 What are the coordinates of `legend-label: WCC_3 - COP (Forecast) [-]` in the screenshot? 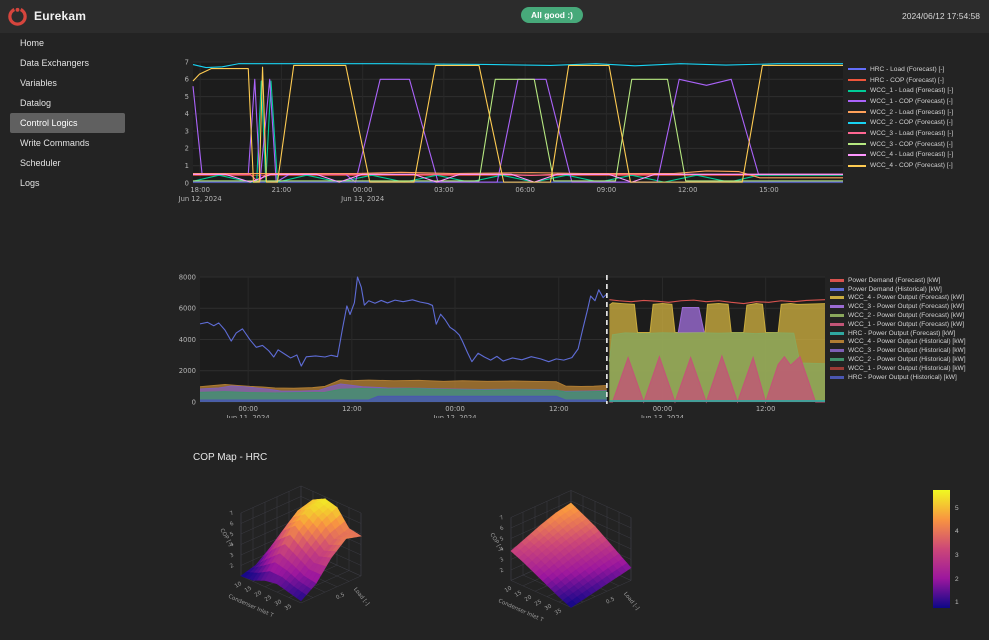 It's located at (911, 144).